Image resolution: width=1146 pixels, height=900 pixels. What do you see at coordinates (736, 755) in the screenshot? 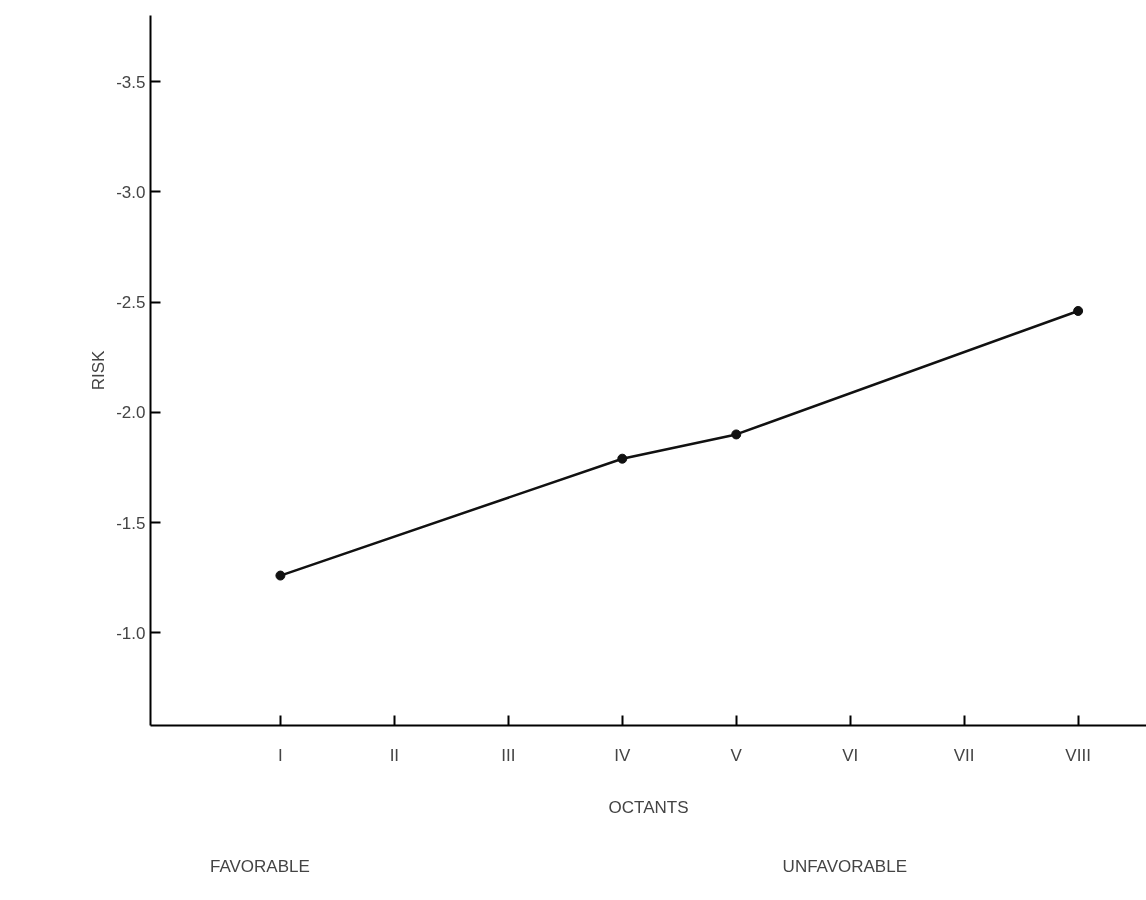
I see `x-tick-label: V` at bounding box center [736, 755].